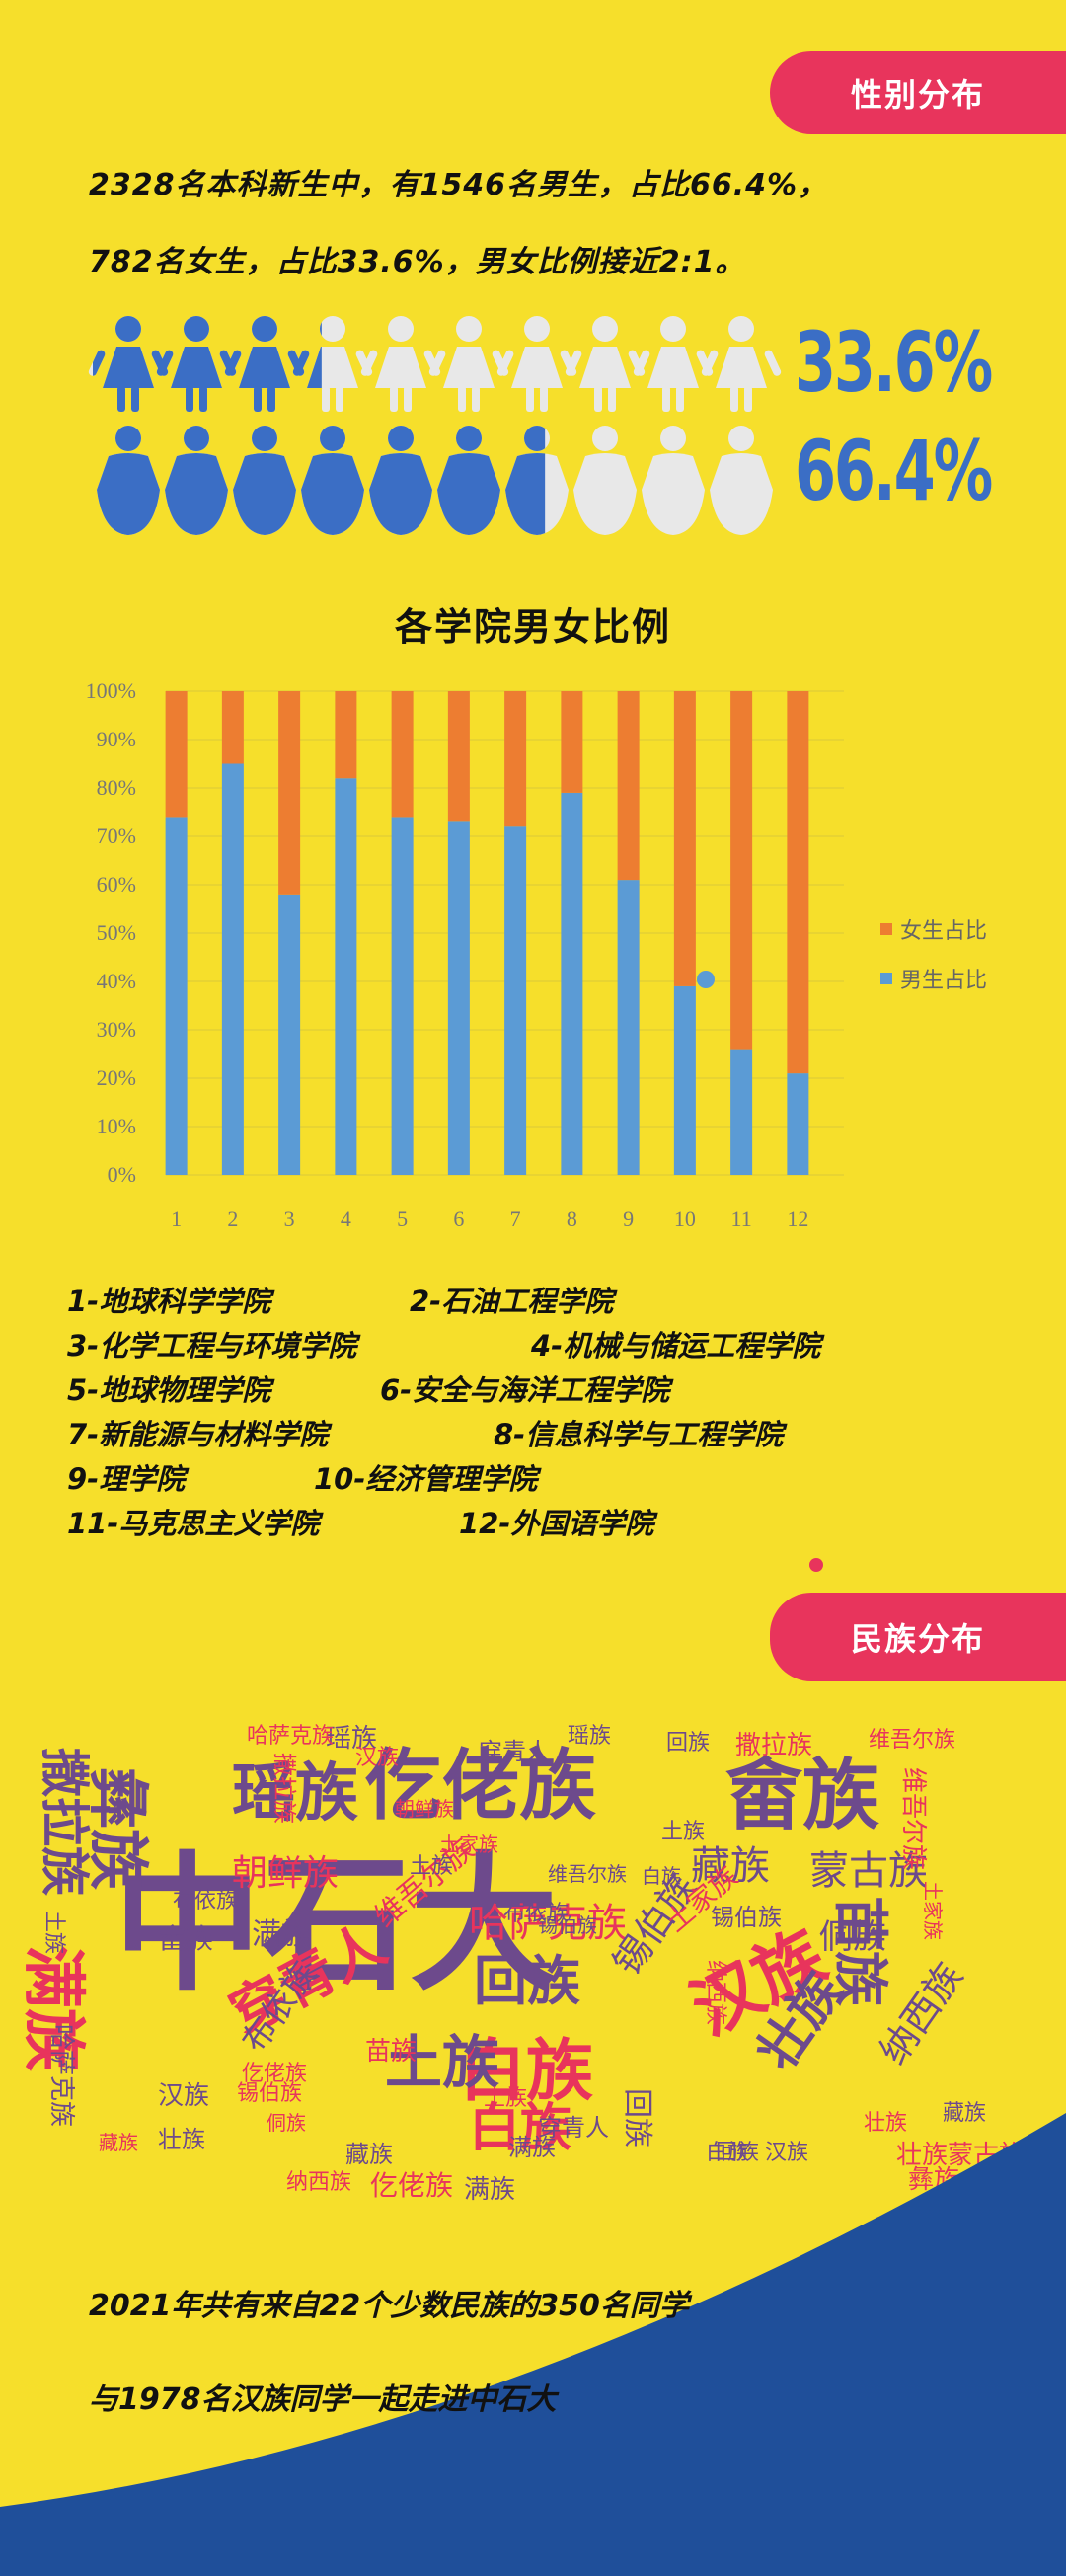 This screenshot has width=1066, height=2576. What do you see at coordinates (886, 2123) in the screenshot?
I see `word-cloud-term: 壮族` at bounding box center [886, 2123].